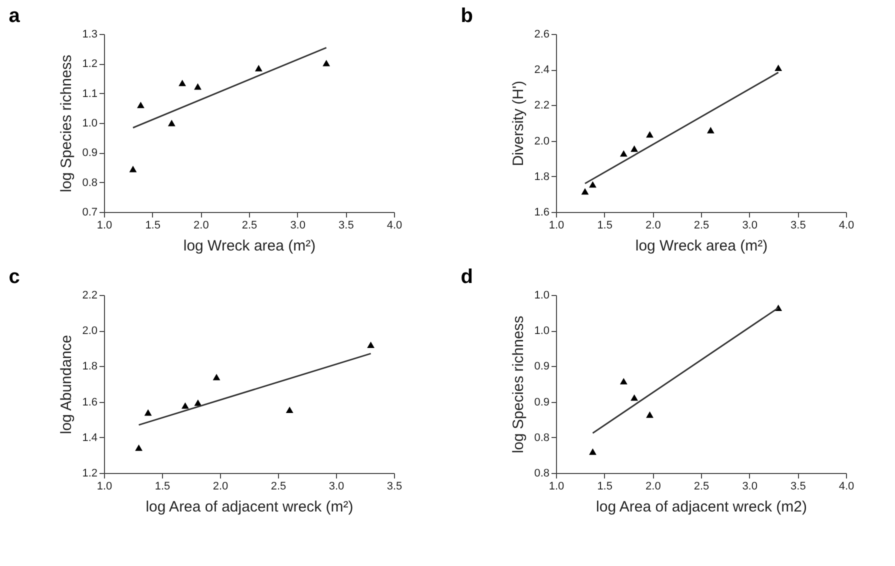 This screenshot has width=895, height=566. Describe the element at coordinates (519, 123) in the screenshot. I see `y-axis-title: Diversity (H')` at that location.